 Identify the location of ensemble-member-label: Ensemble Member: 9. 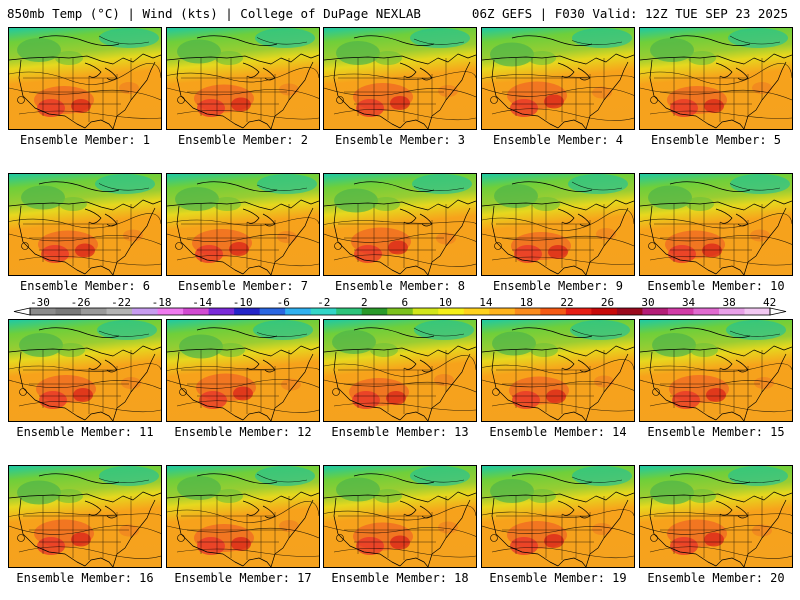
(558, 286).